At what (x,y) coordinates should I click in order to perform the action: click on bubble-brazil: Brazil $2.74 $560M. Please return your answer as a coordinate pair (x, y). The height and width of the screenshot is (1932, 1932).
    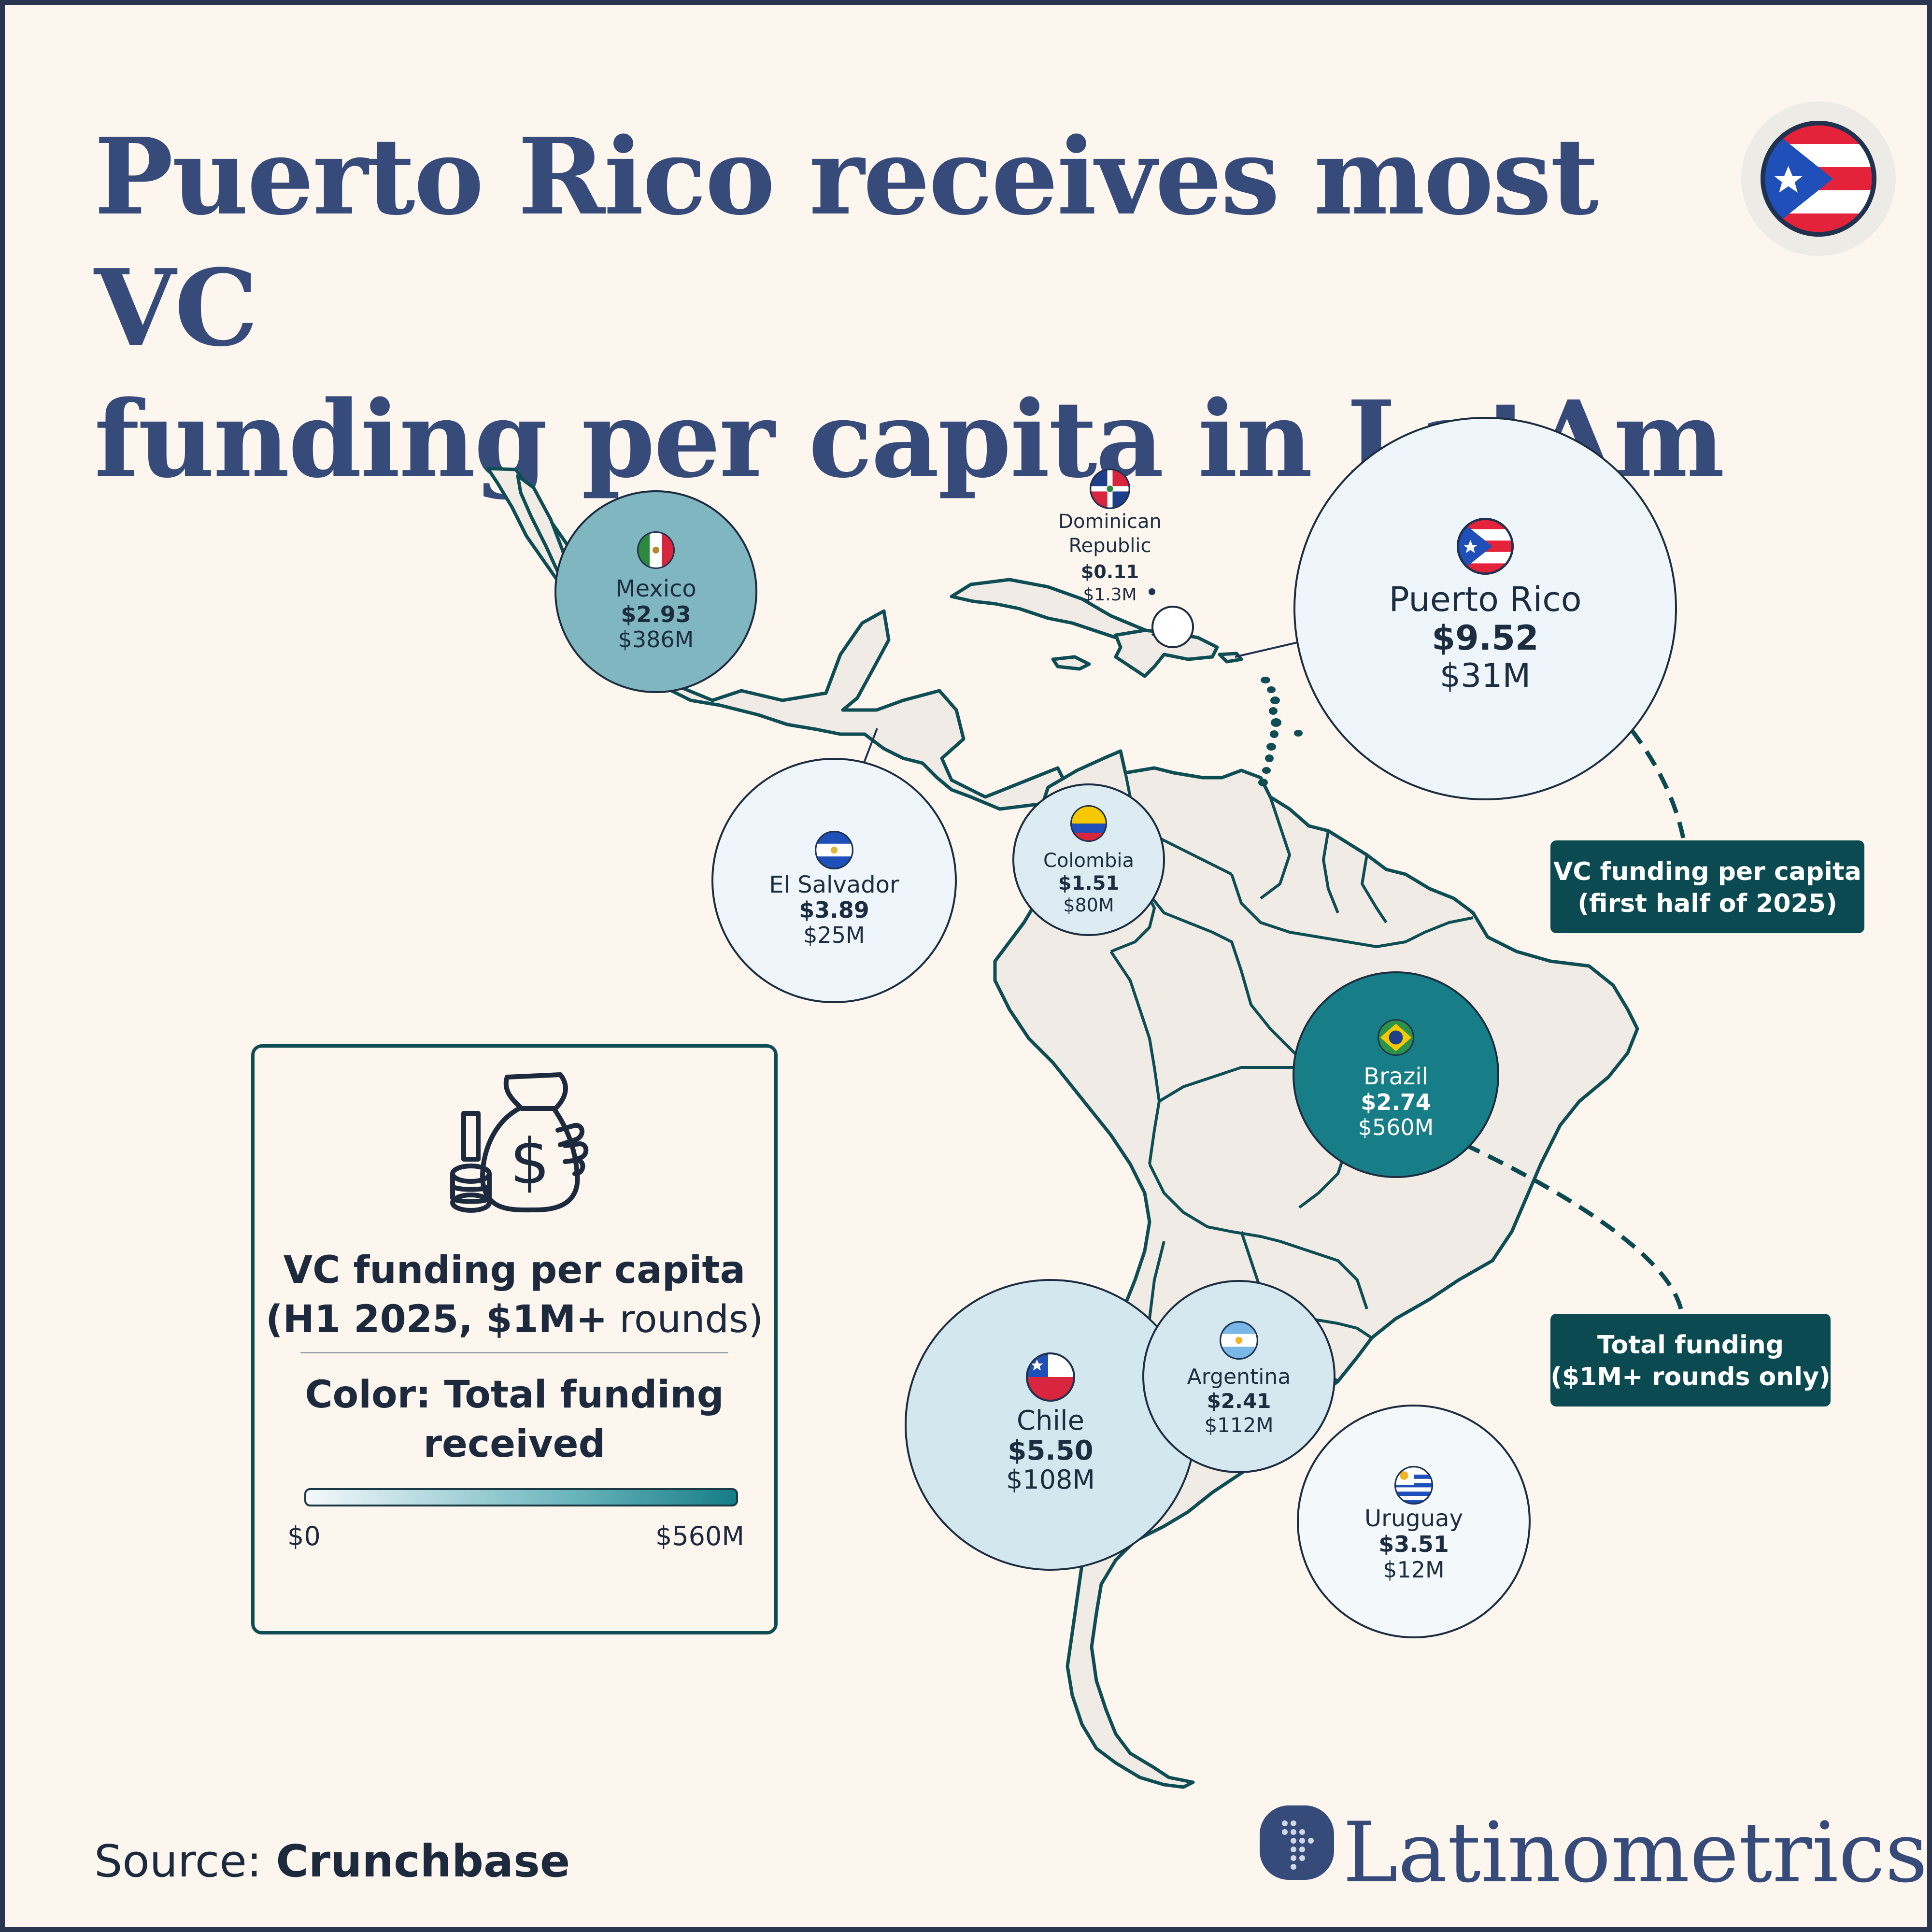
    Looking at the image, I should click on (1396, 1074).